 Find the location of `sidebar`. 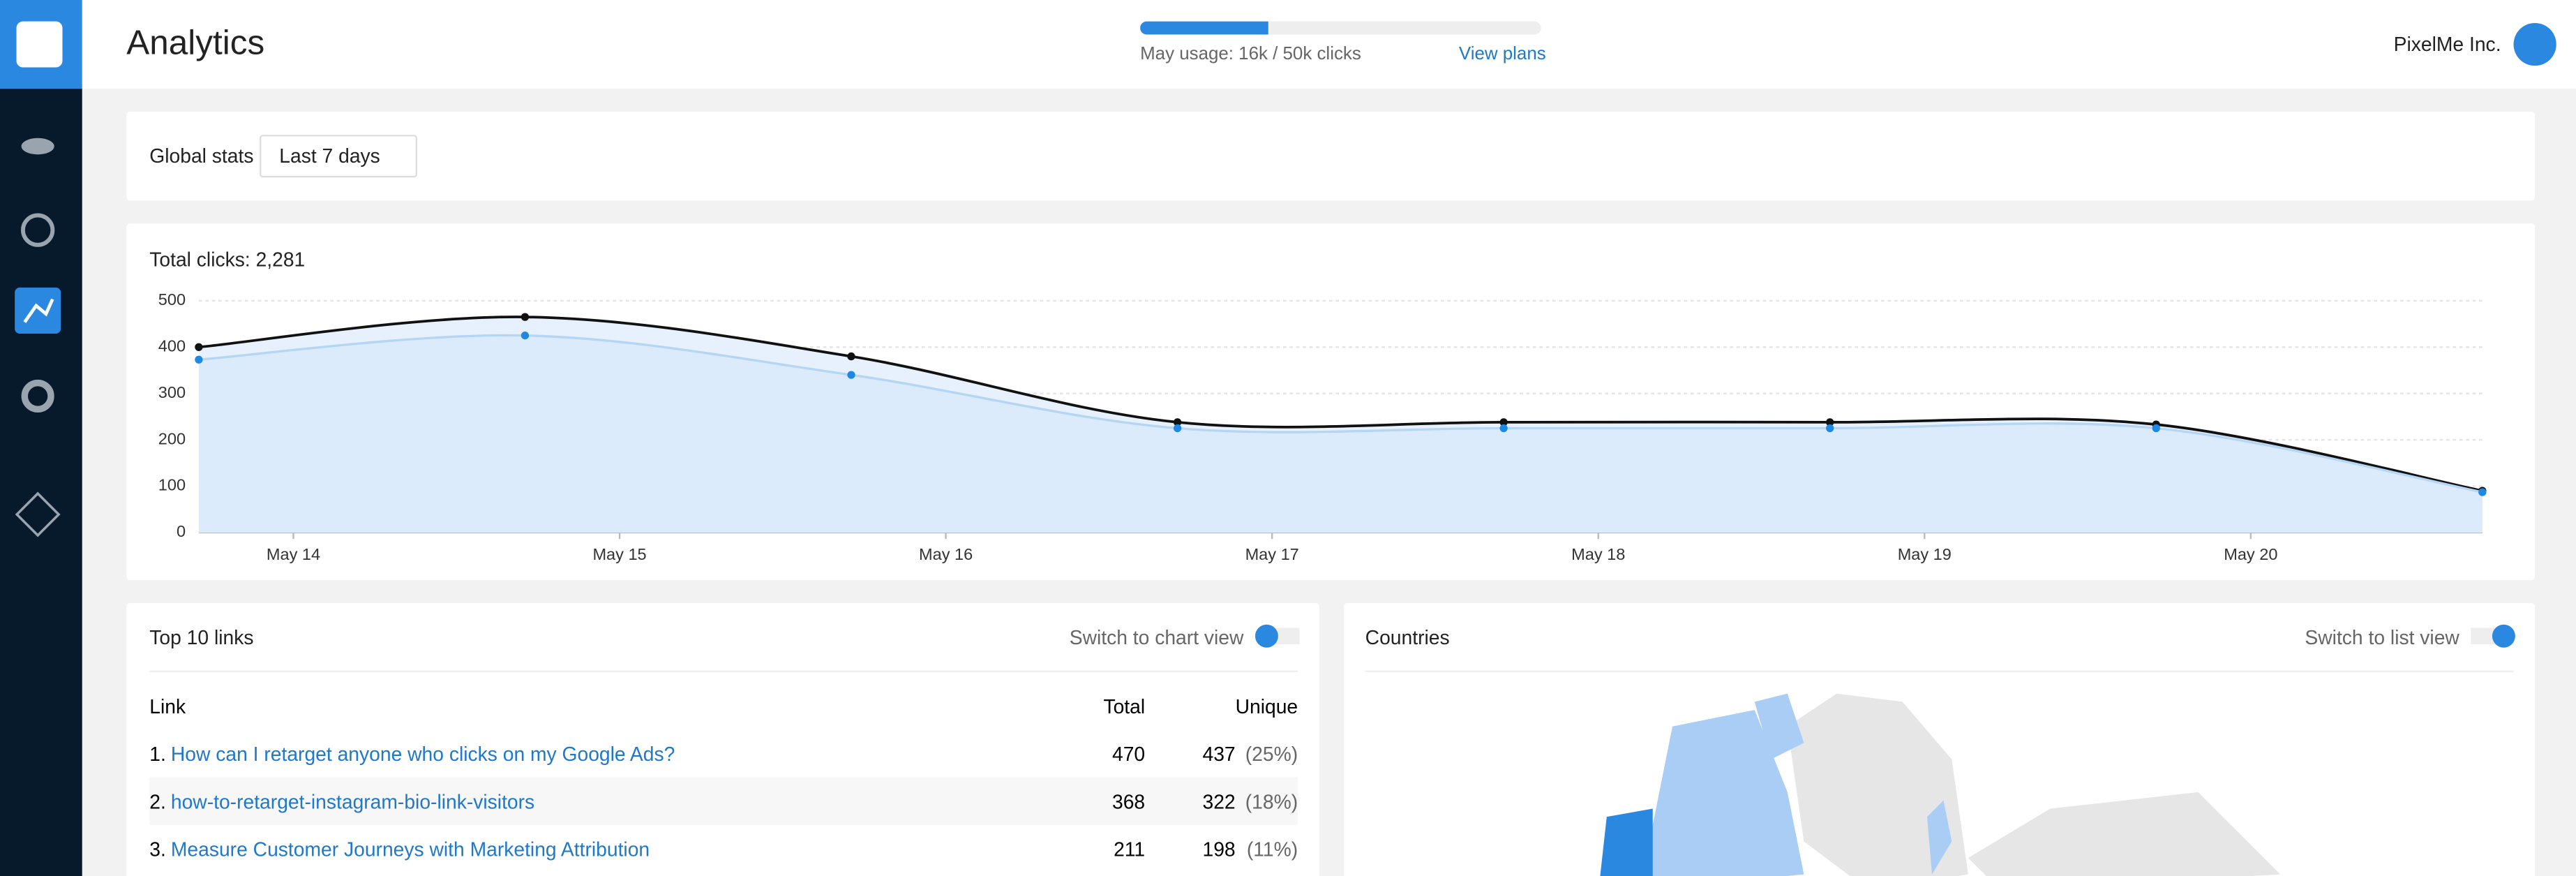

sidebar is located at coordinates (41, 438).